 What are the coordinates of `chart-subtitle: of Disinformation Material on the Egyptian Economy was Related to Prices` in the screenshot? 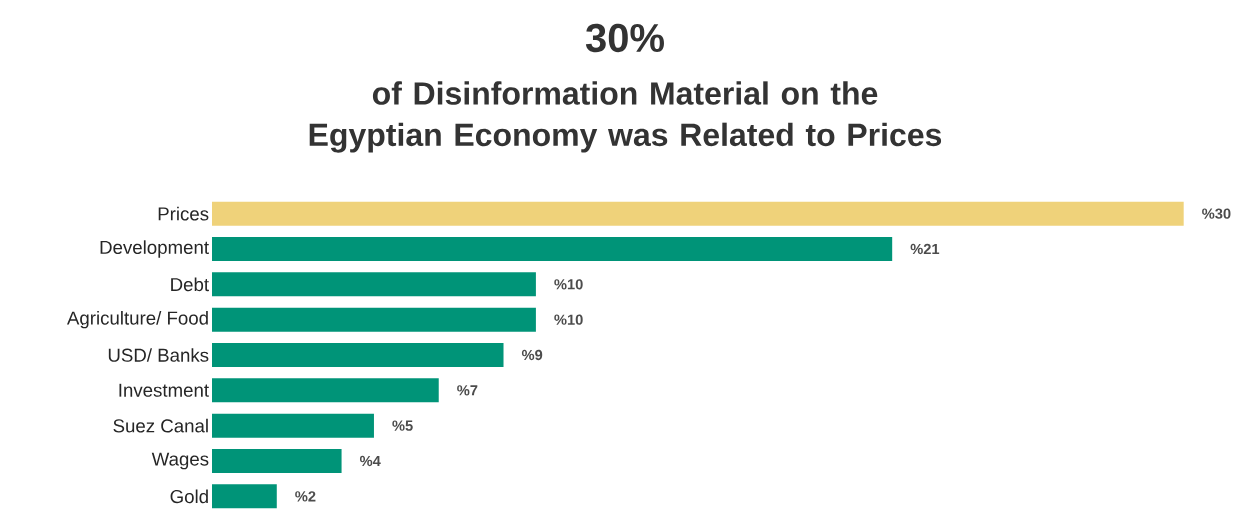 It's located at (625, 117).